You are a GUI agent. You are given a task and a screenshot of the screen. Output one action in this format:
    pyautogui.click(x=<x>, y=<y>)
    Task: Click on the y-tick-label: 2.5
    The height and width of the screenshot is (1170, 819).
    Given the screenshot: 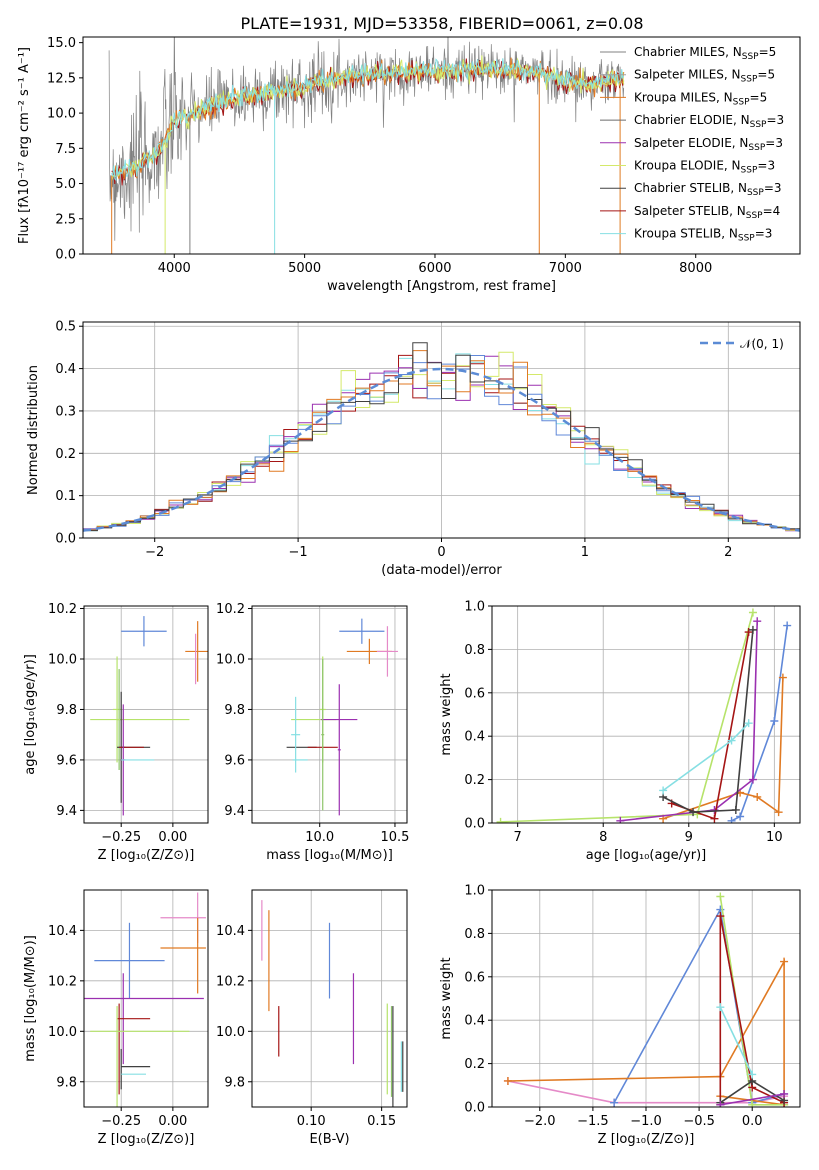 What is the action you would take?
    pyautogui.click(x=65, y=219)
    